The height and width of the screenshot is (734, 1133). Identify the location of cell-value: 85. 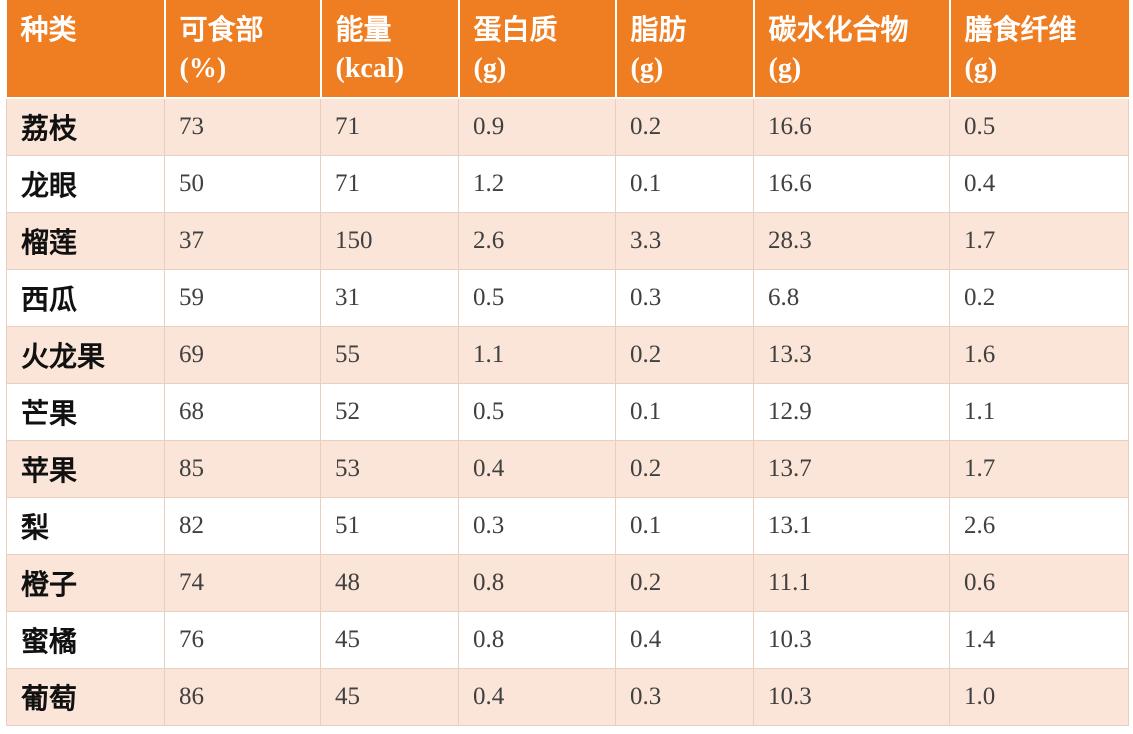
(242, 468).